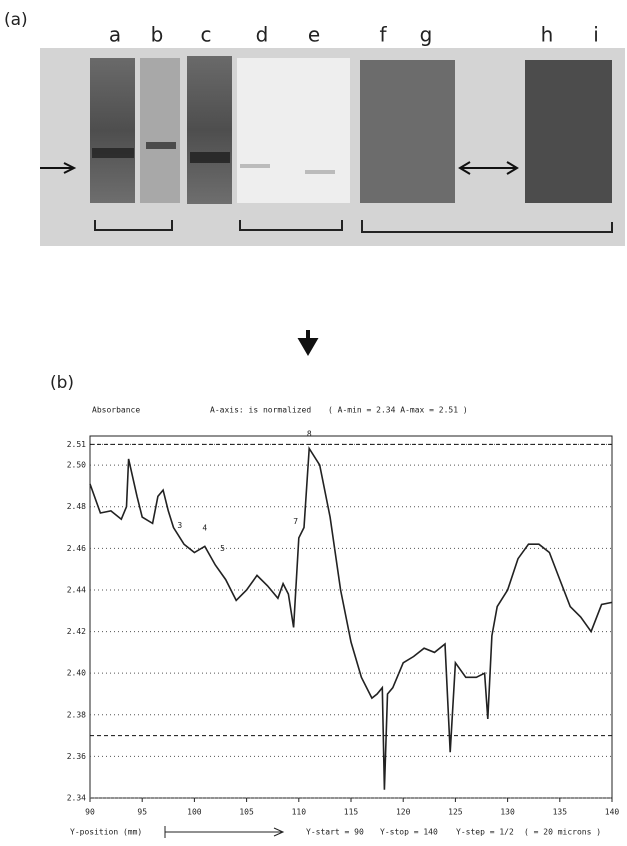 The image size is (627, 846). I want to click on lane-label: h, so click(547, 35).